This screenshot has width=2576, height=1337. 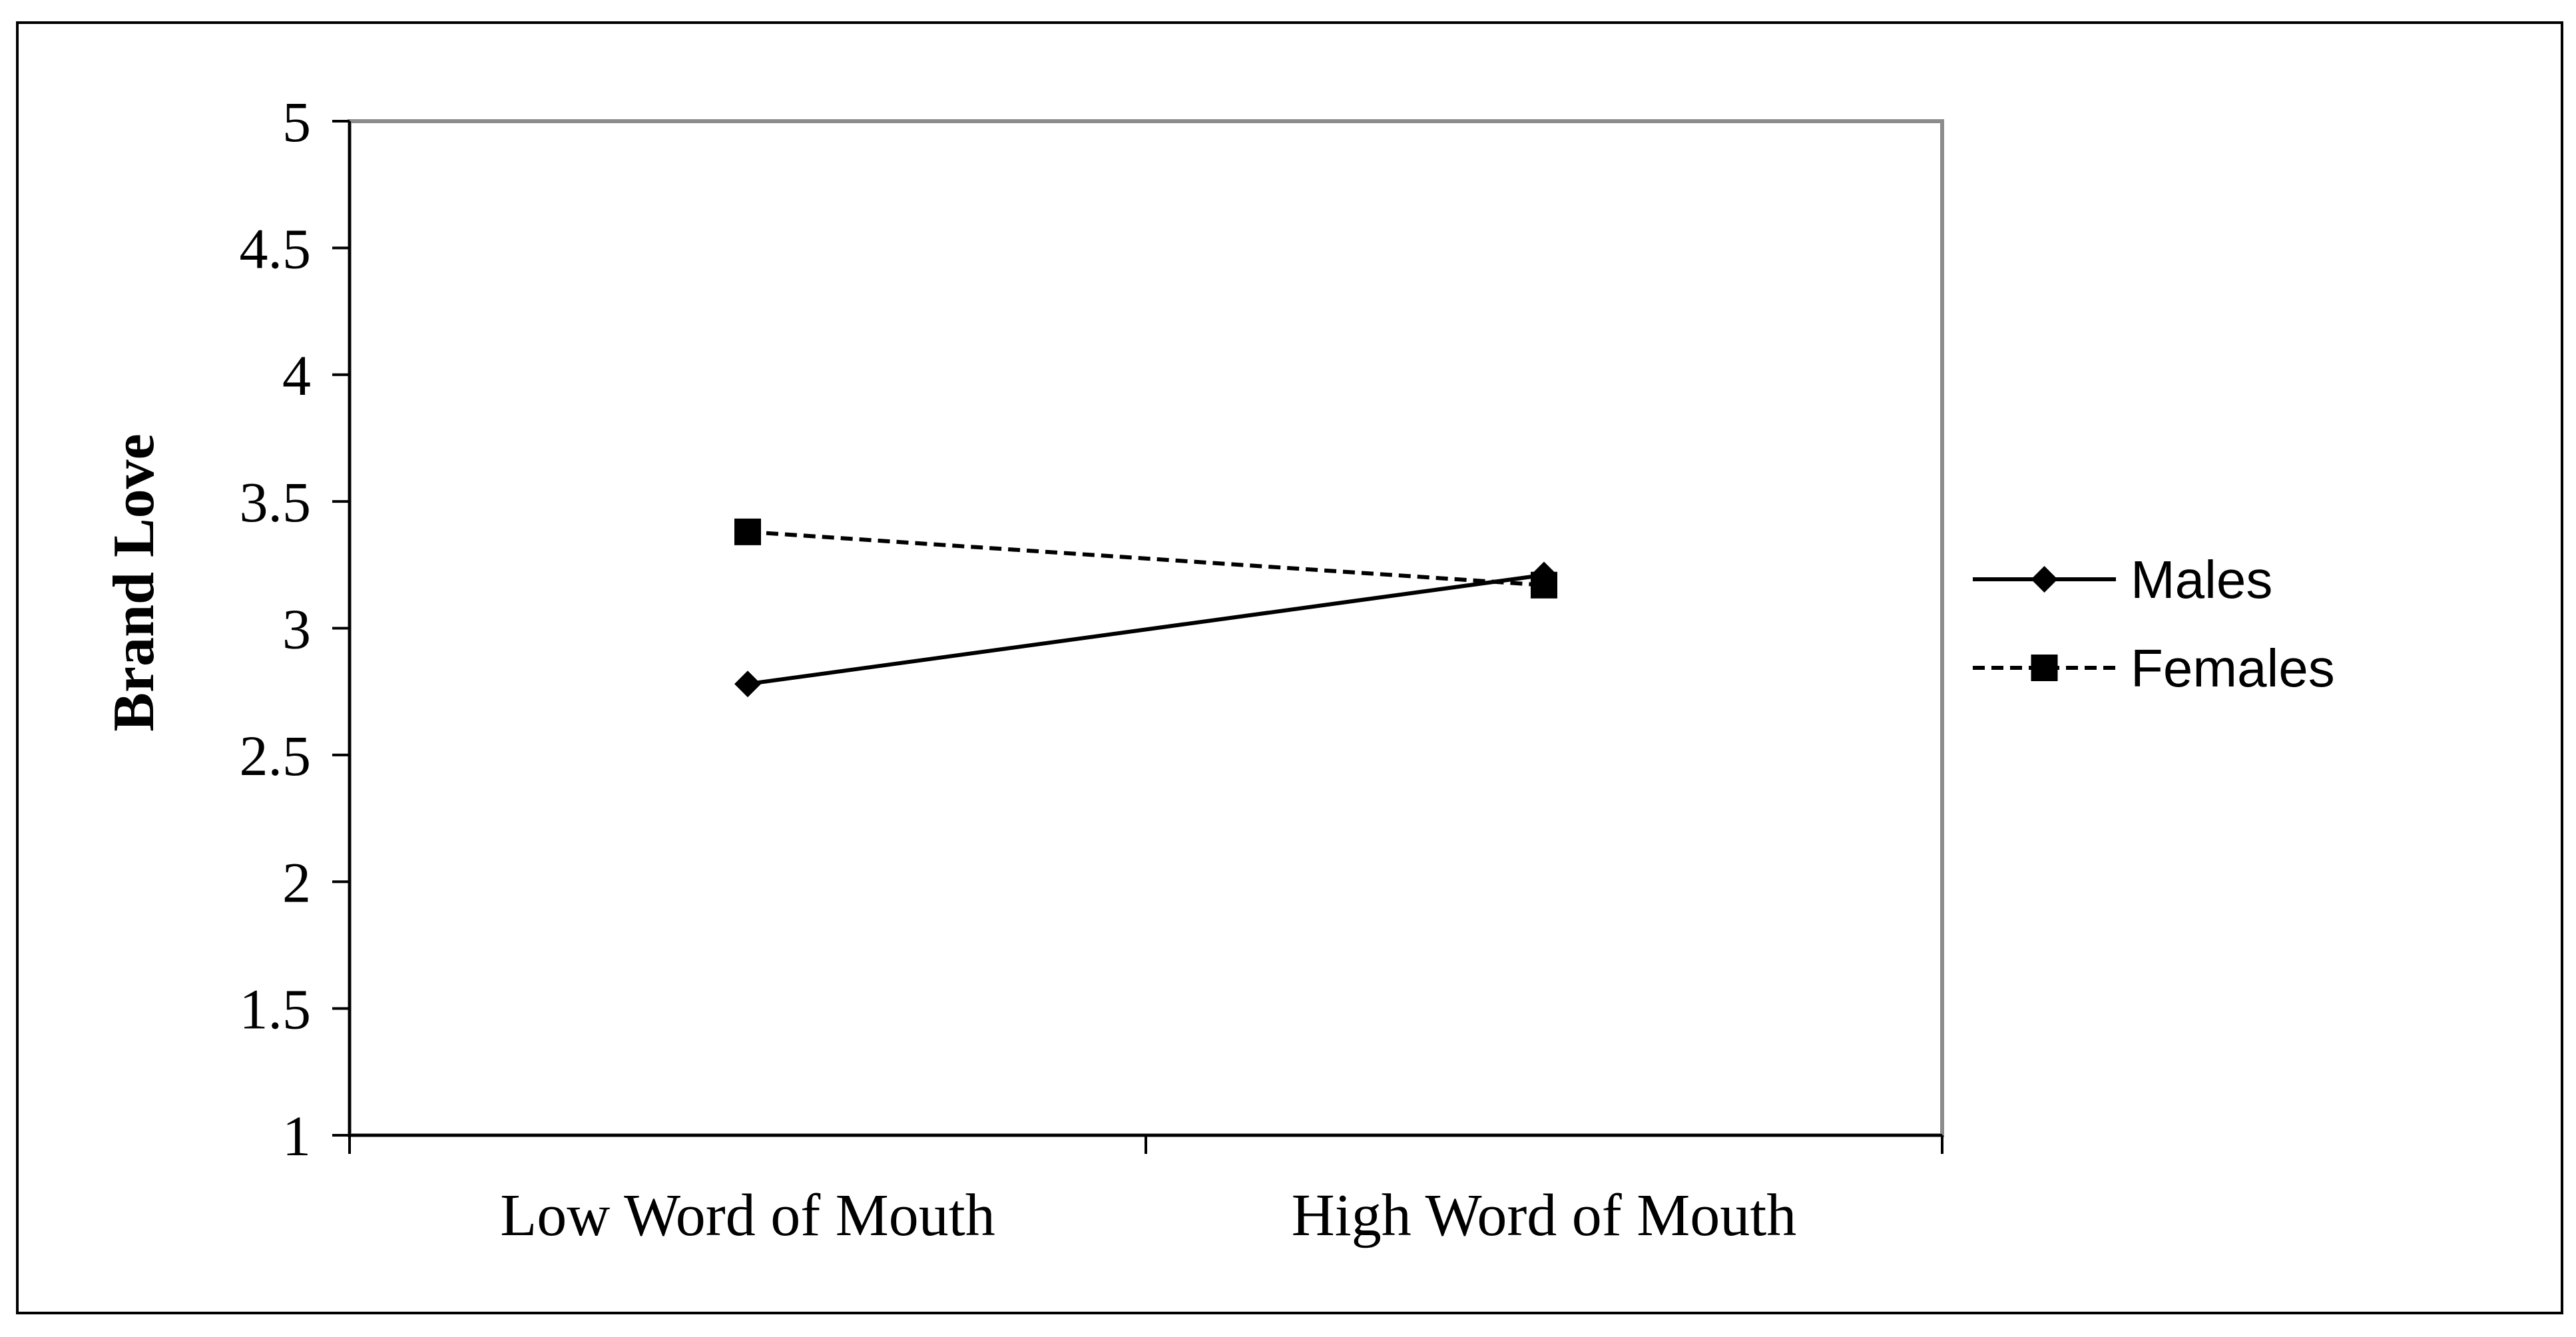 I want to click on legend-label-males: Males, so click(x=2201, y=579).